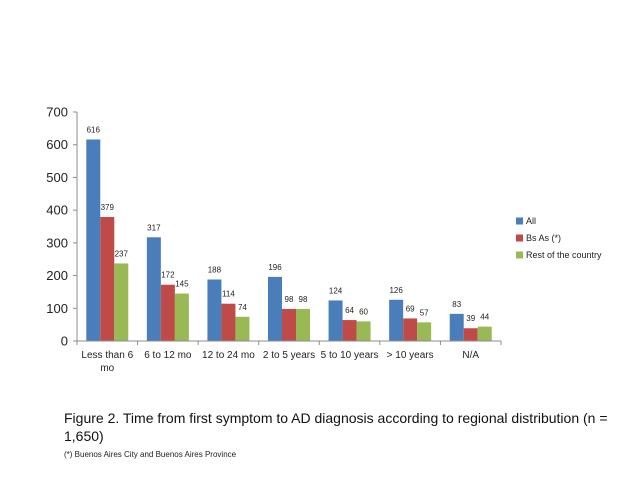 The height and width of the screenshot is (480, 640). What do you see at coordinates (122, 253) in the screenshot?
I see `data-label: 237` at bounding box center [122, 253].